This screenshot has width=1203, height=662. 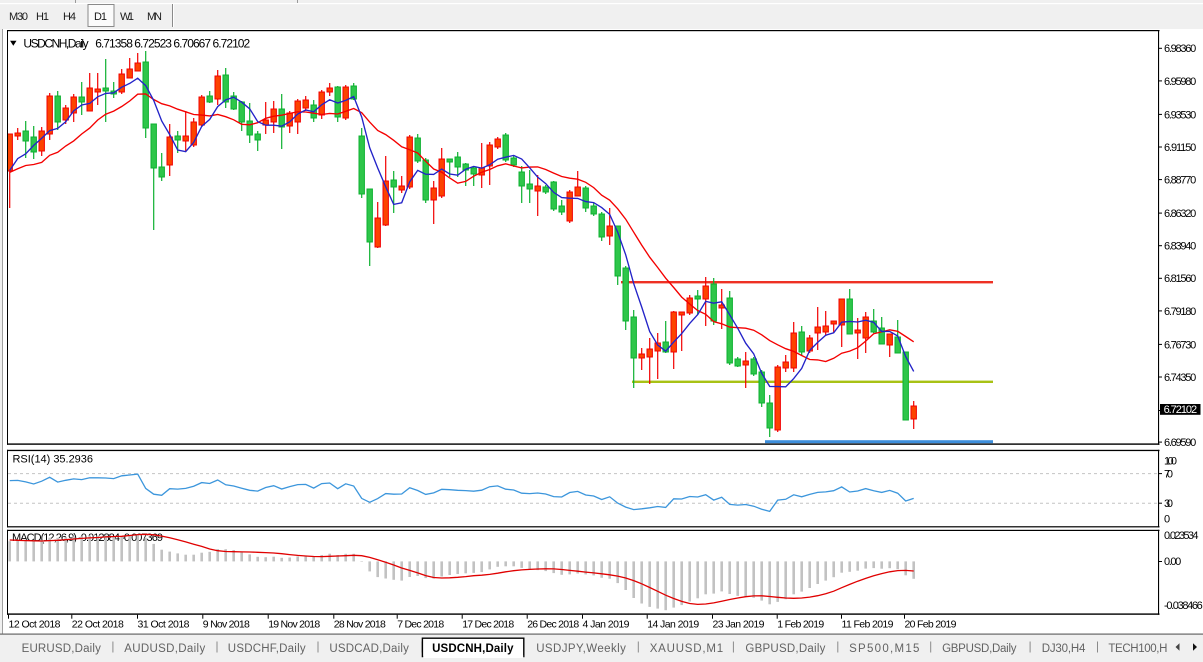 What do you see at coordinates (1180, 115) in the screenshot?
I see `svg-text: 6.93530` at bounding box center [1180, 115].